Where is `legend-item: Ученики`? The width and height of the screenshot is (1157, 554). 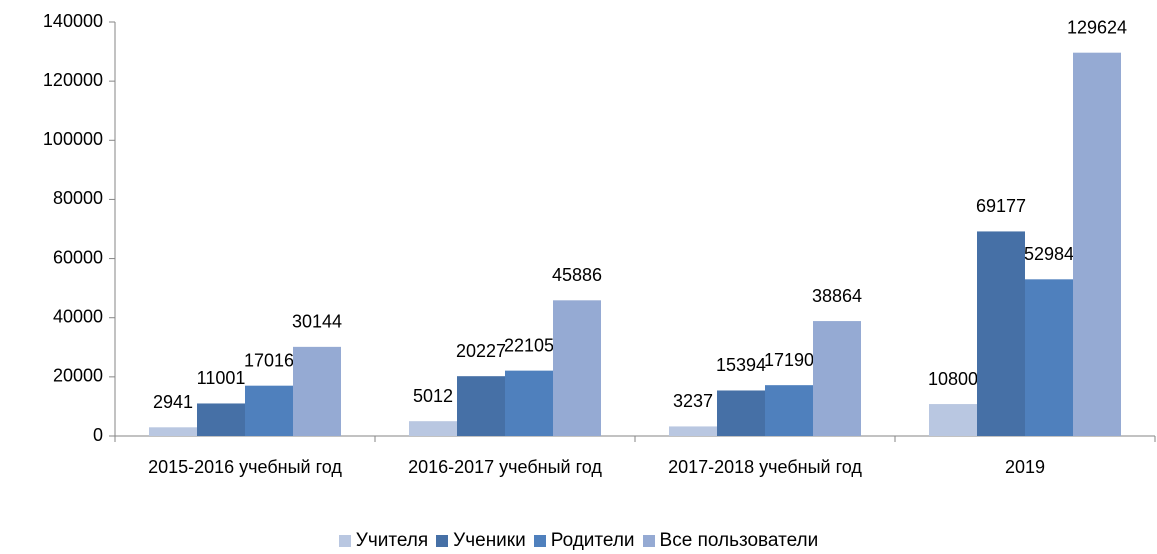
legend-item: Ученики is located at coordinates (481, 541).